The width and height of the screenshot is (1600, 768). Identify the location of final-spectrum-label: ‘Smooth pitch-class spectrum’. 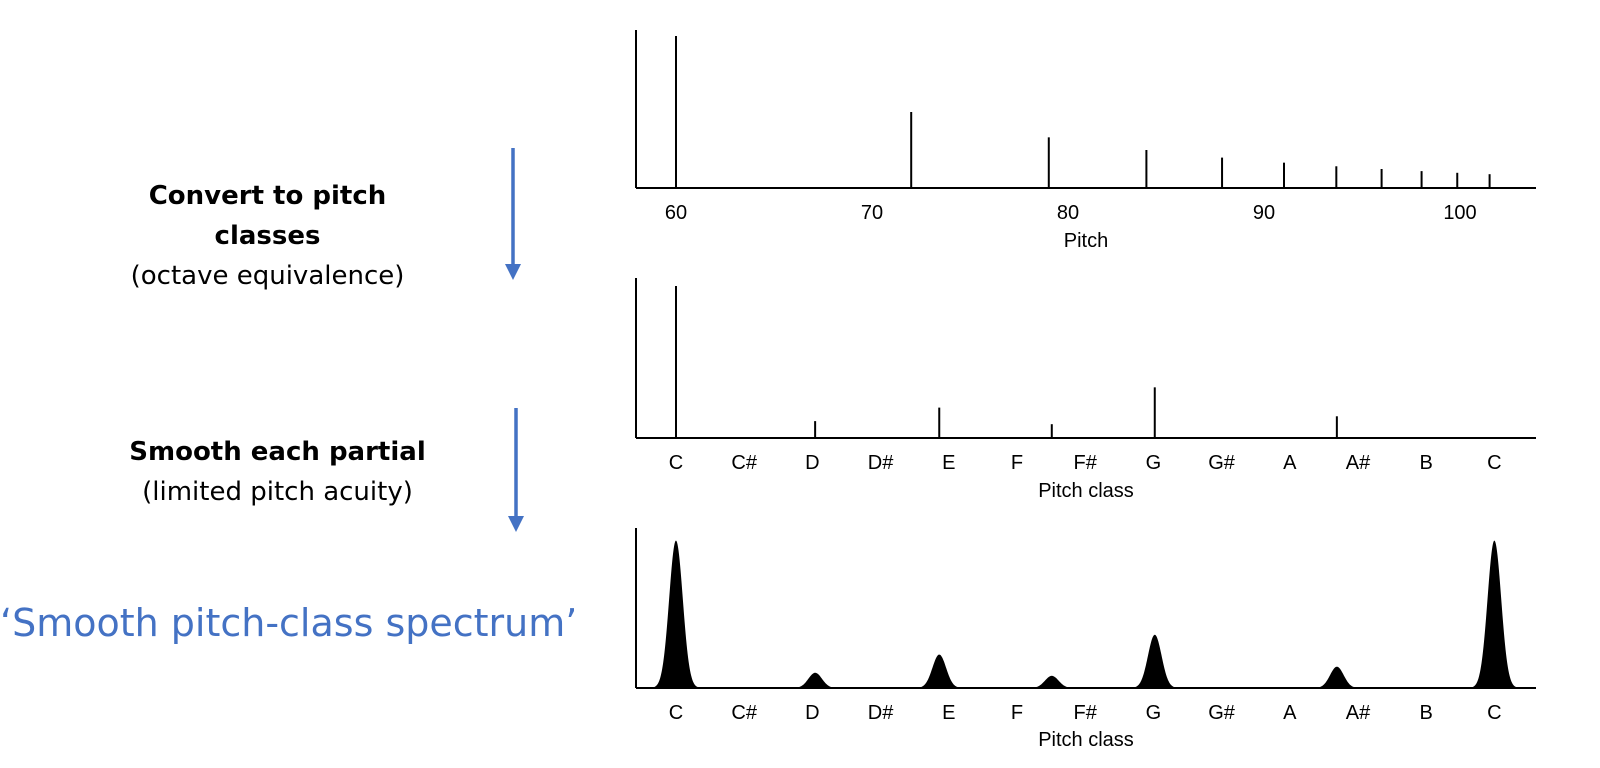
(289, 623).